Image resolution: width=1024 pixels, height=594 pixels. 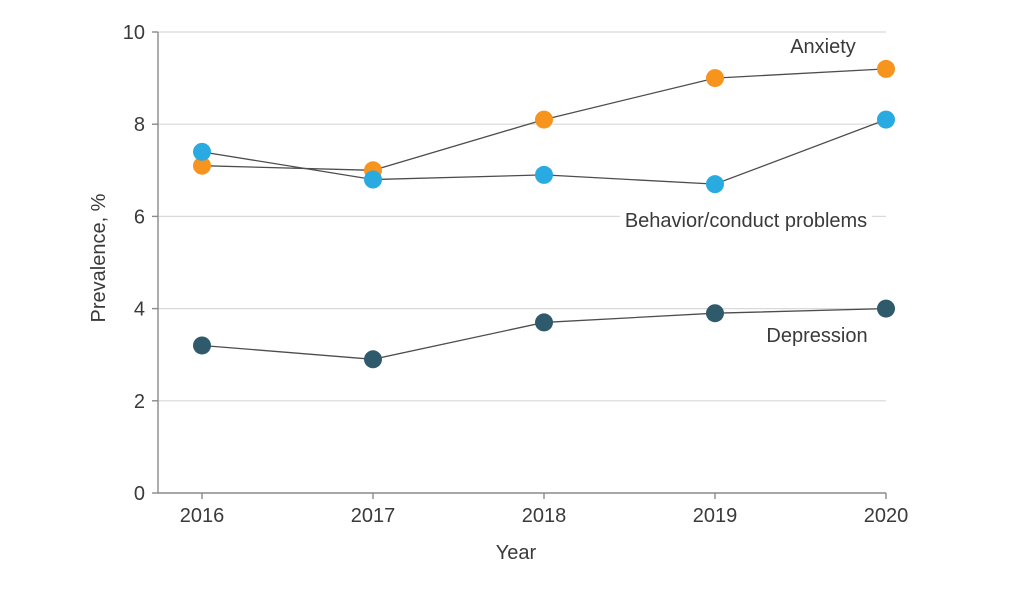 I want to click on data-point-s2-2016, so click(x=202, y=345).